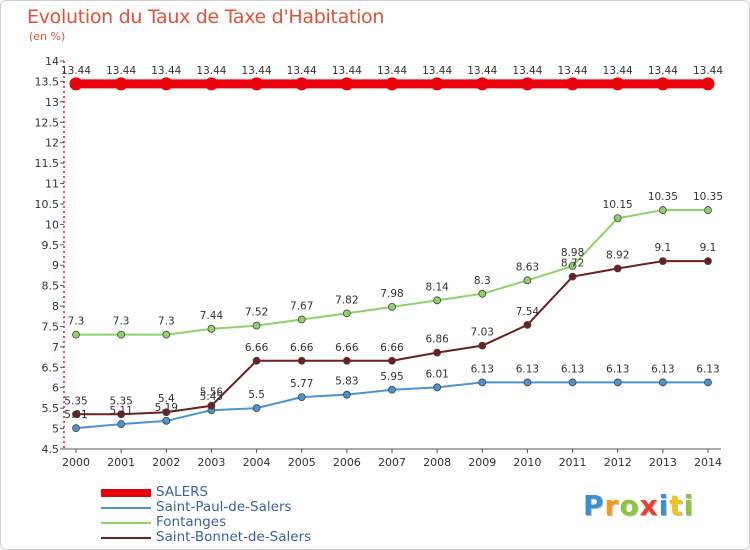 This screenshot has height=550, width=750. Describe the element at coordinates (617, 255) in the screenshot. I see `data-label: 8.92` at that location.